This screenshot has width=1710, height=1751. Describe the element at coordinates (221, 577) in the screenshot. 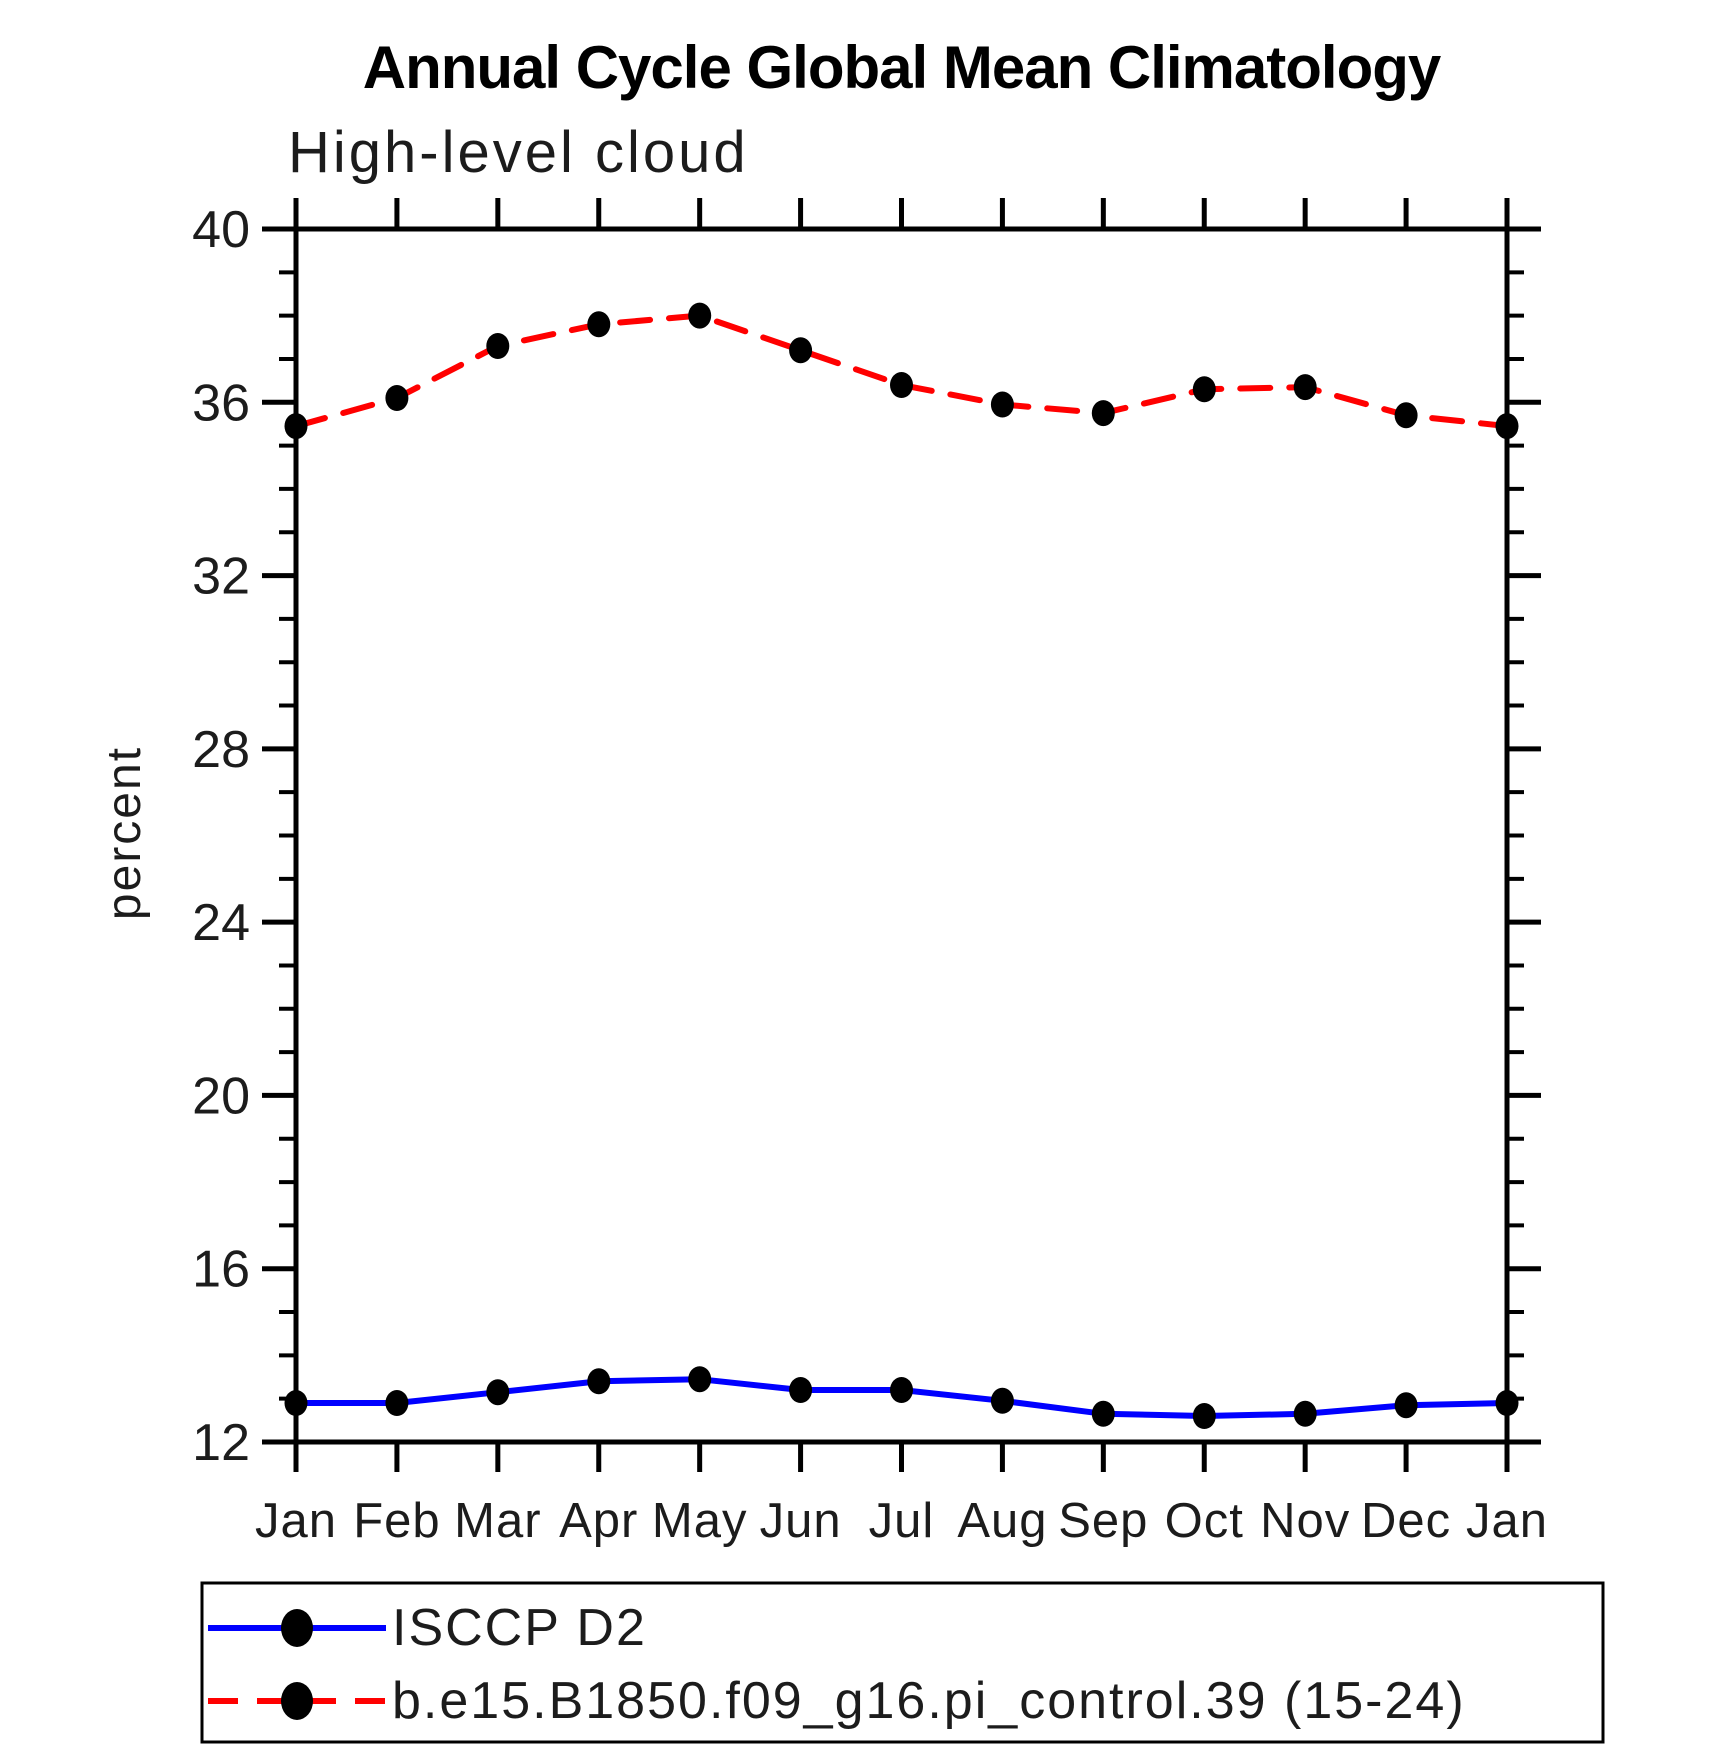

I see `y-tick-label: 32` at that location.